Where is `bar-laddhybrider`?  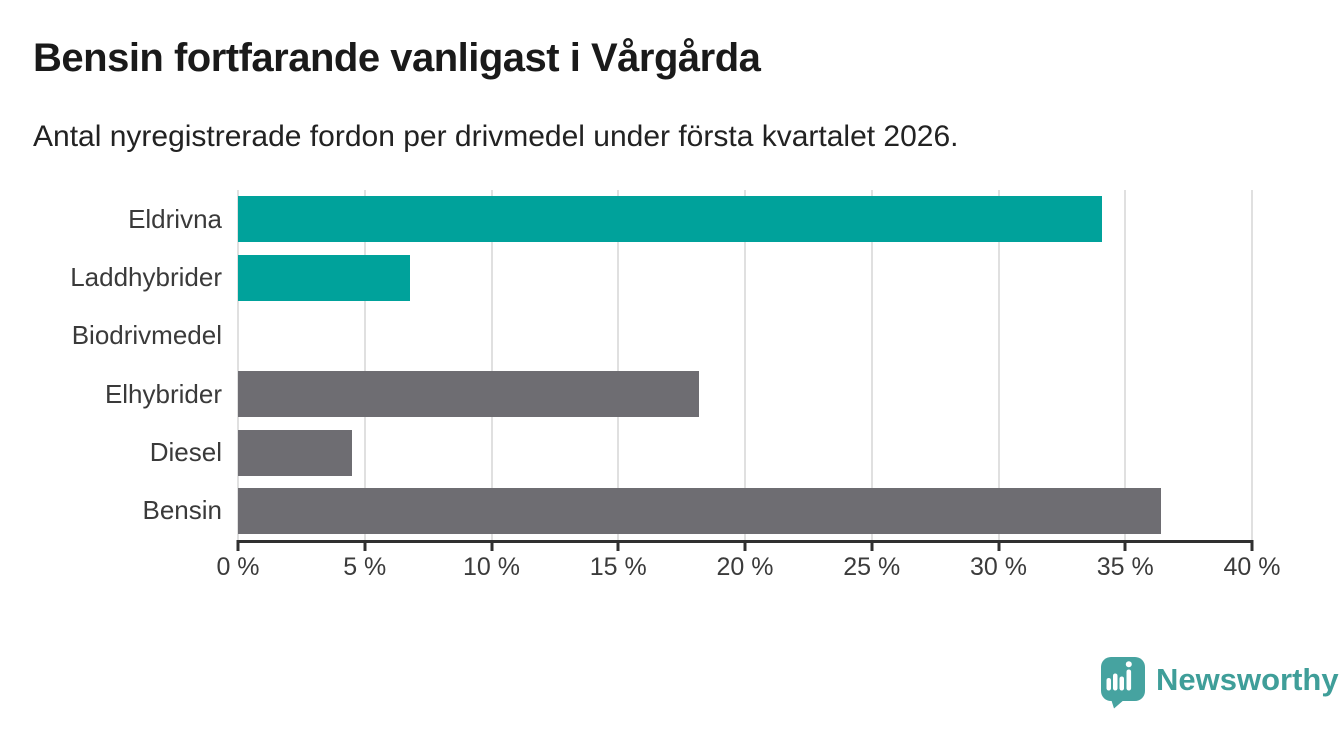
bar-laddhybrider is located at coordinates (324, 277).